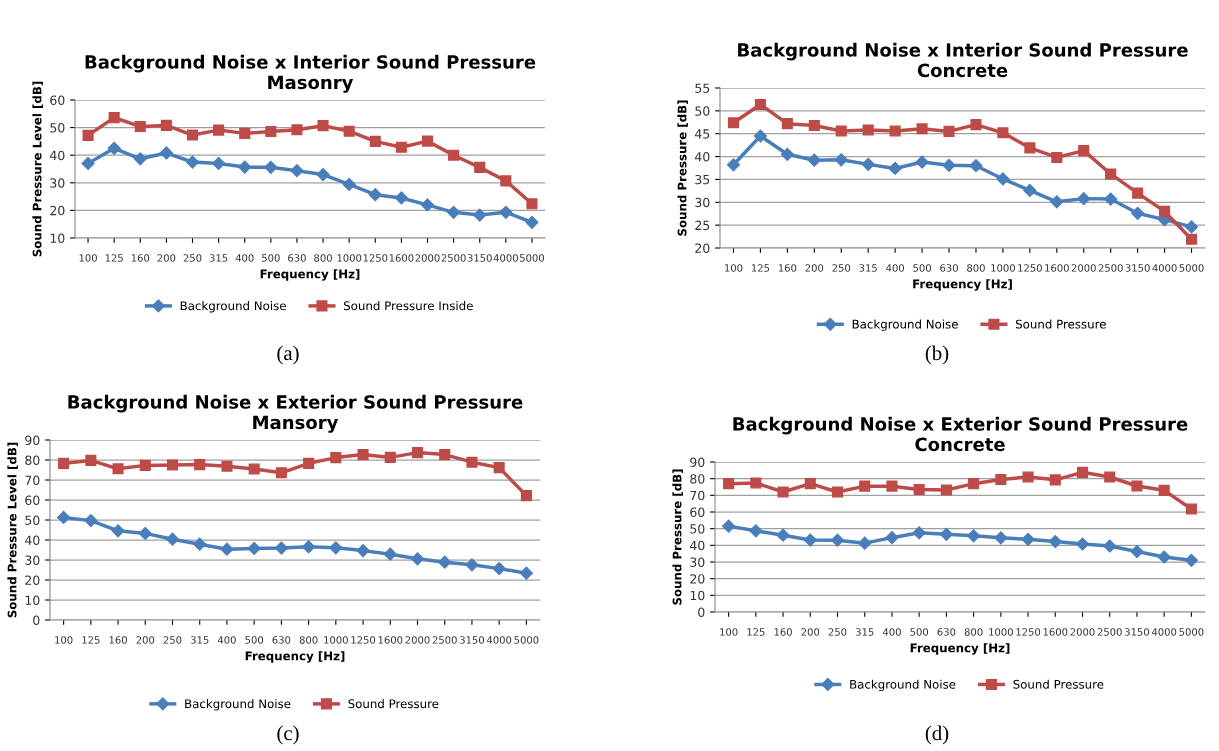  What do you see at coordinates (760, 268) in the screenshot?
I see `x-tick-label: 125` at bounding box center [760, 268].